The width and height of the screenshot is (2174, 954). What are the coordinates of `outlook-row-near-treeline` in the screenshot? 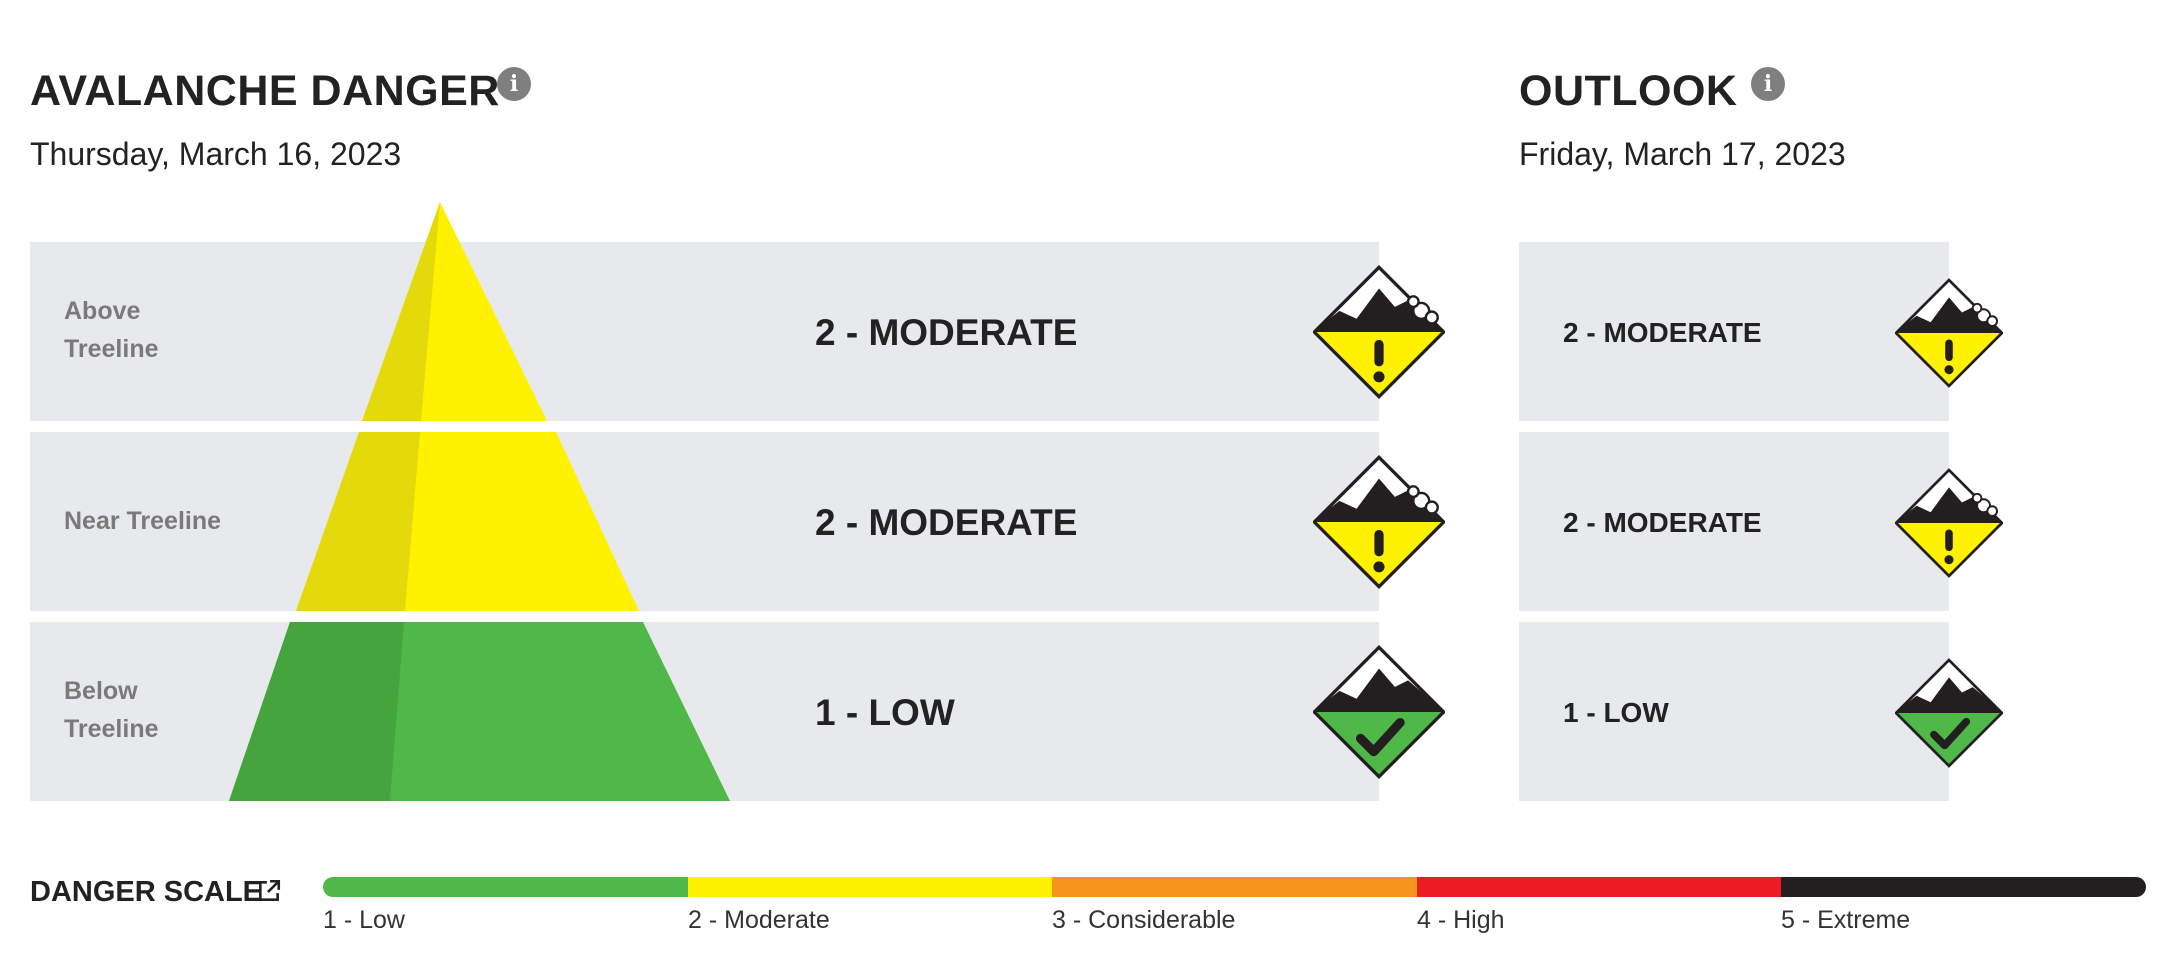 It's located at (1734, 521).